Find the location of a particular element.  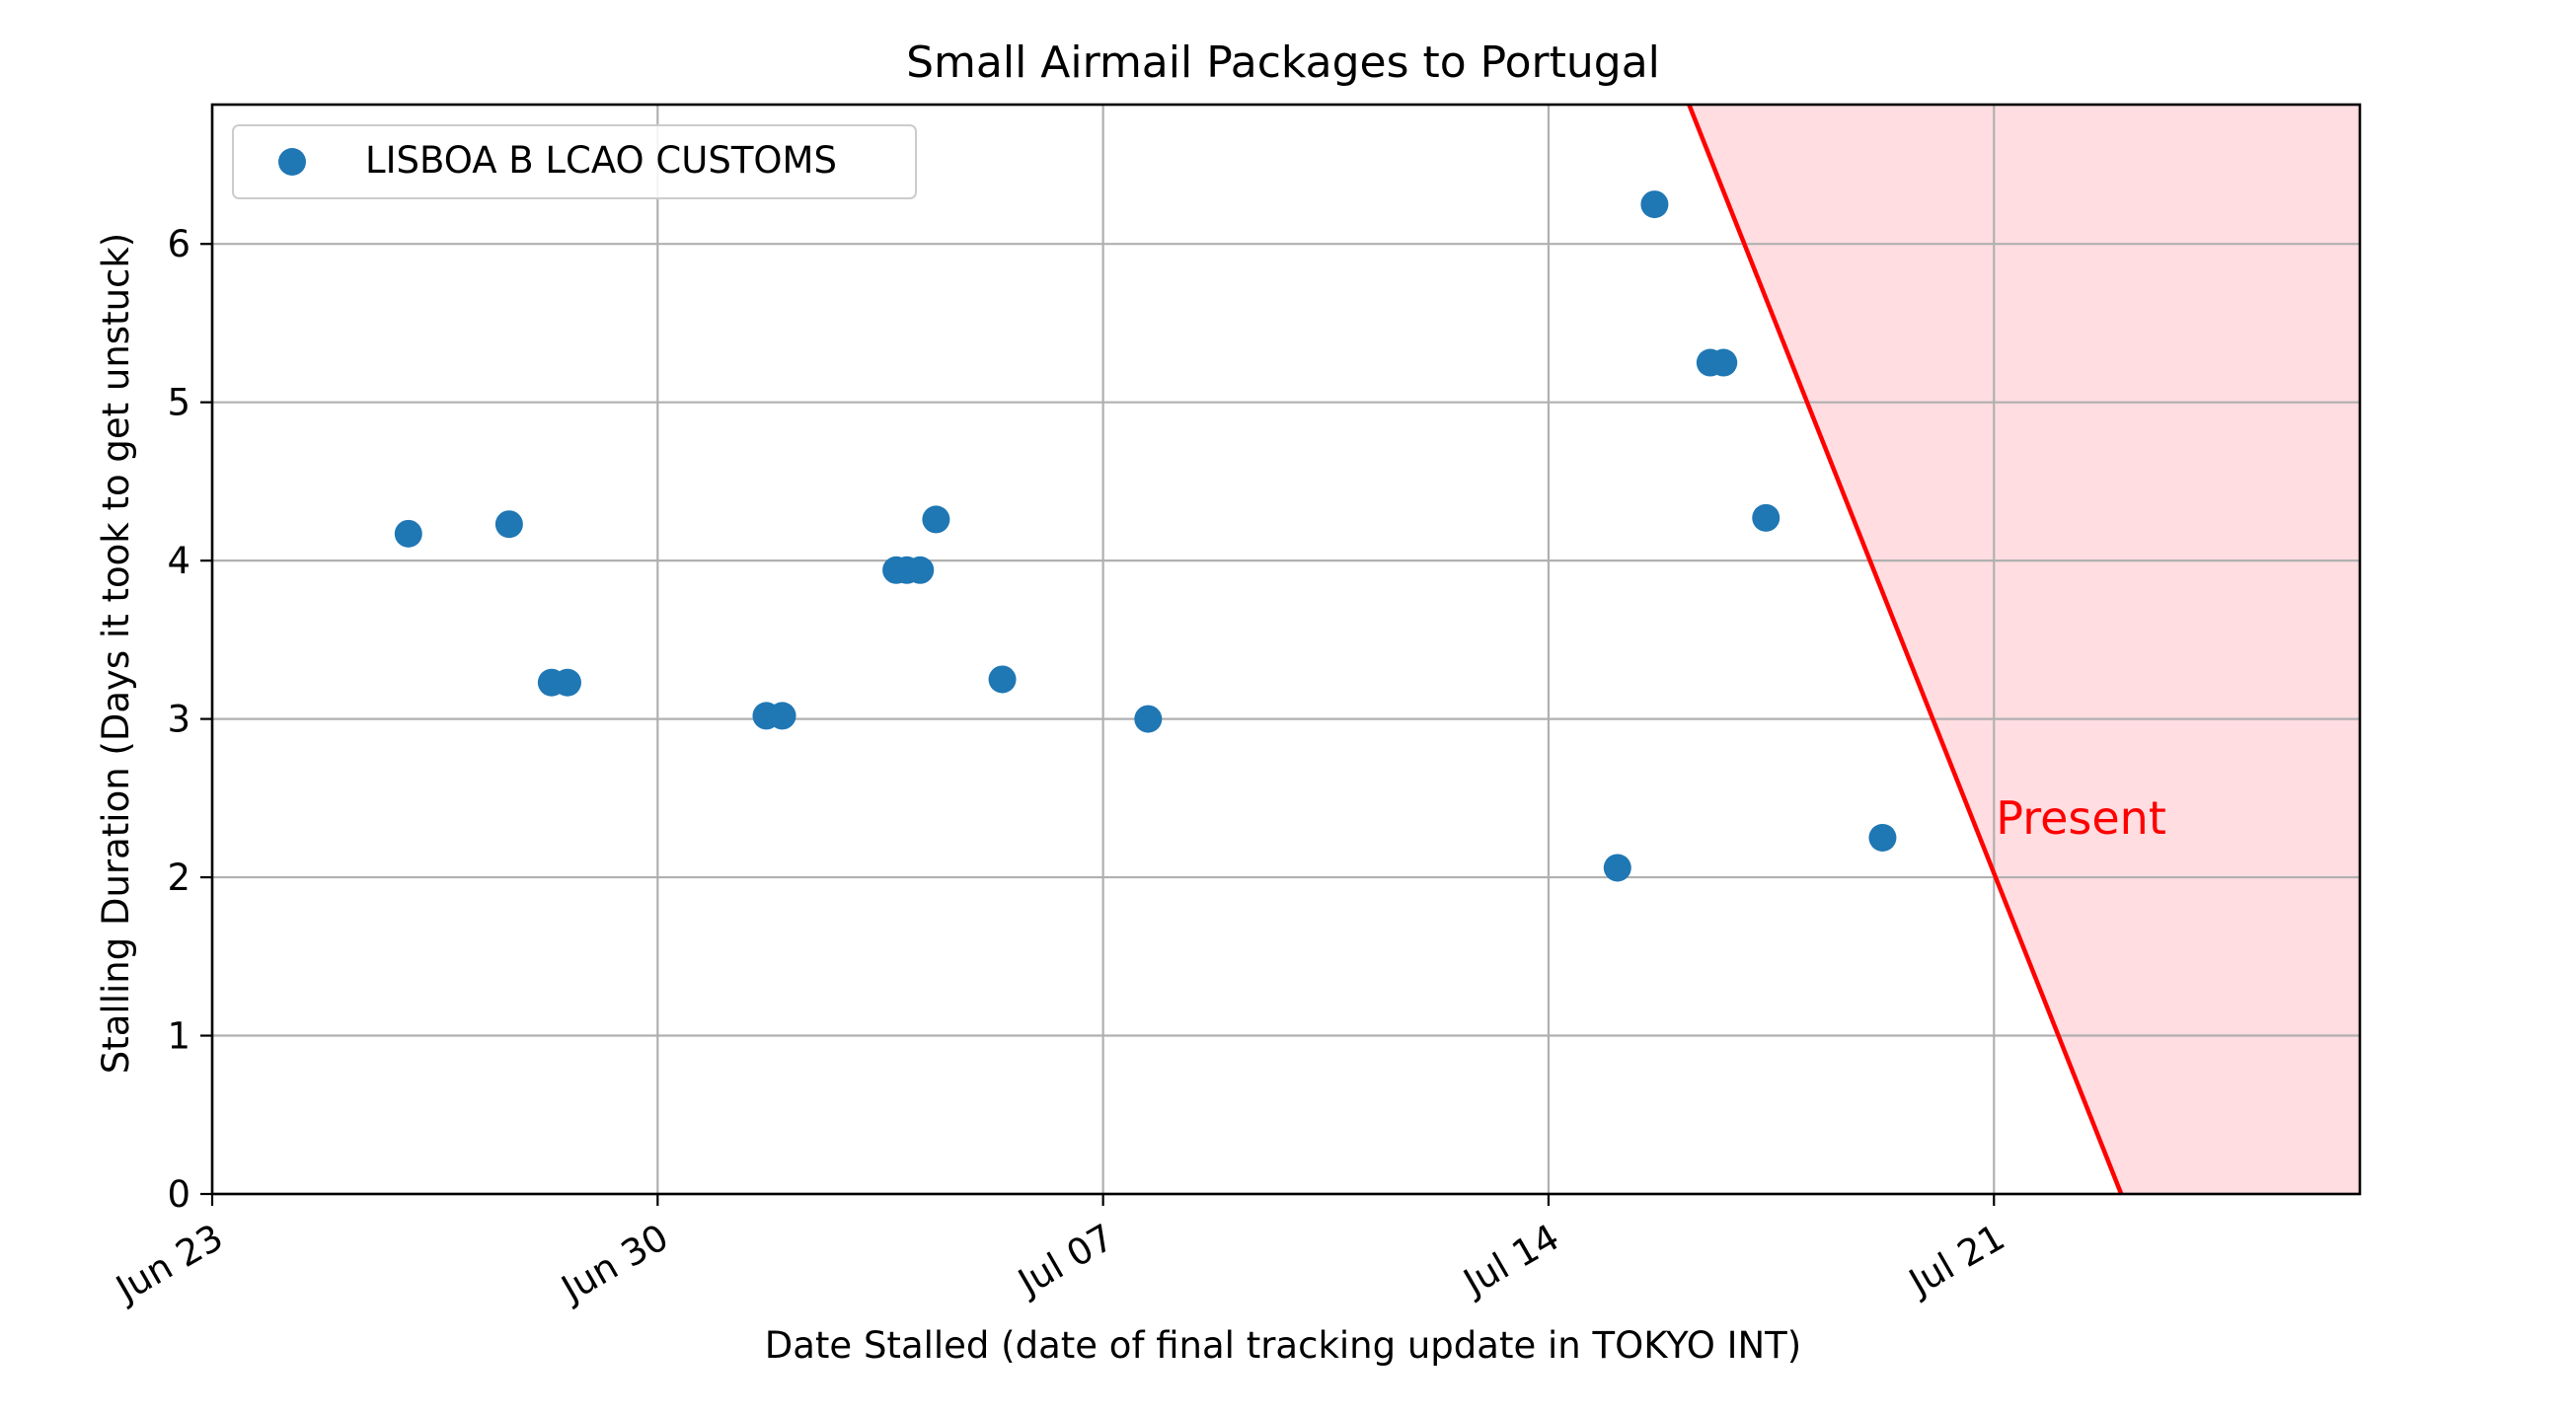

y-tick-label: 5 is located at coordinates (178, 403).